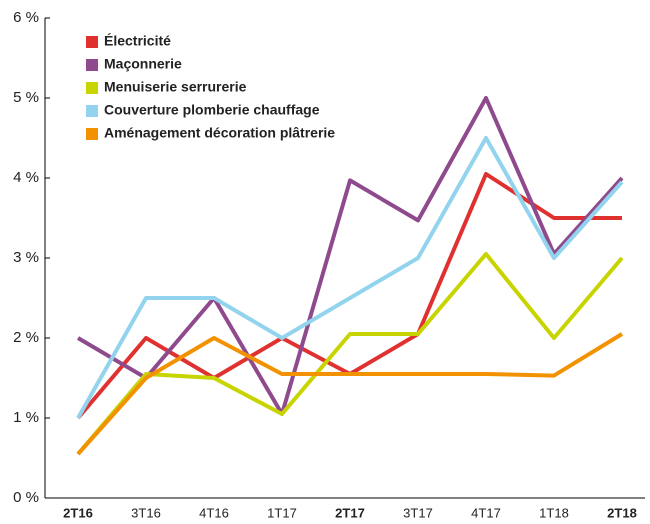 The height and width of the screenshot is (524, 650). Describe the element at coordinates (26, 257) in the screenshot. I see `y-tick-label: 3 %` at that location.